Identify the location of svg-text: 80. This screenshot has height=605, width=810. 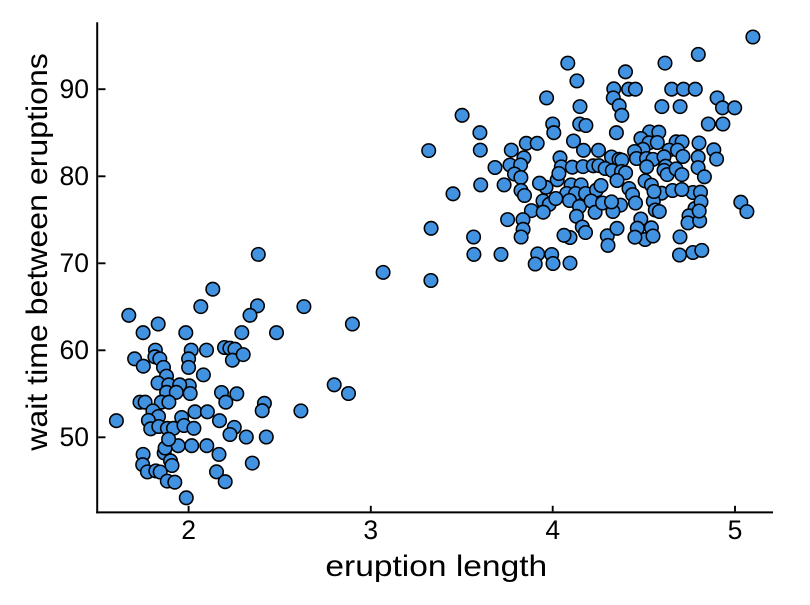
(74, 176).